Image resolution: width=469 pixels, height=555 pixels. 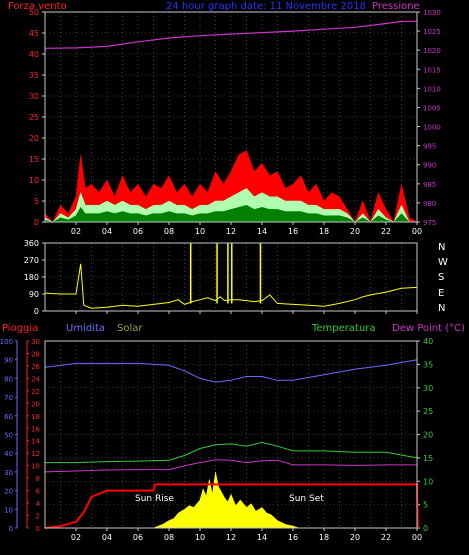 What do you see at coordinates (231, 34) in the screenshot?
I see `pressure-series` at bounding box center [231, 34].